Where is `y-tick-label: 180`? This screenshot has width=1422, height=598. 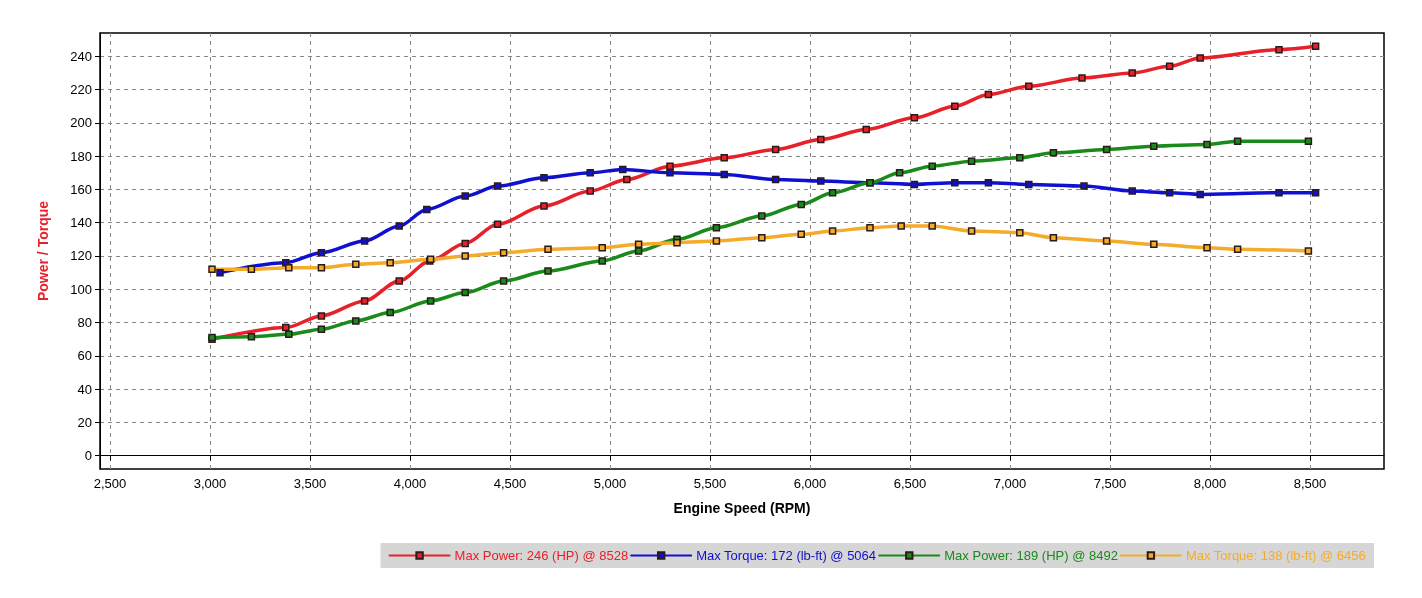
y-tick-label: 180 is located at coordinates (81, 156).